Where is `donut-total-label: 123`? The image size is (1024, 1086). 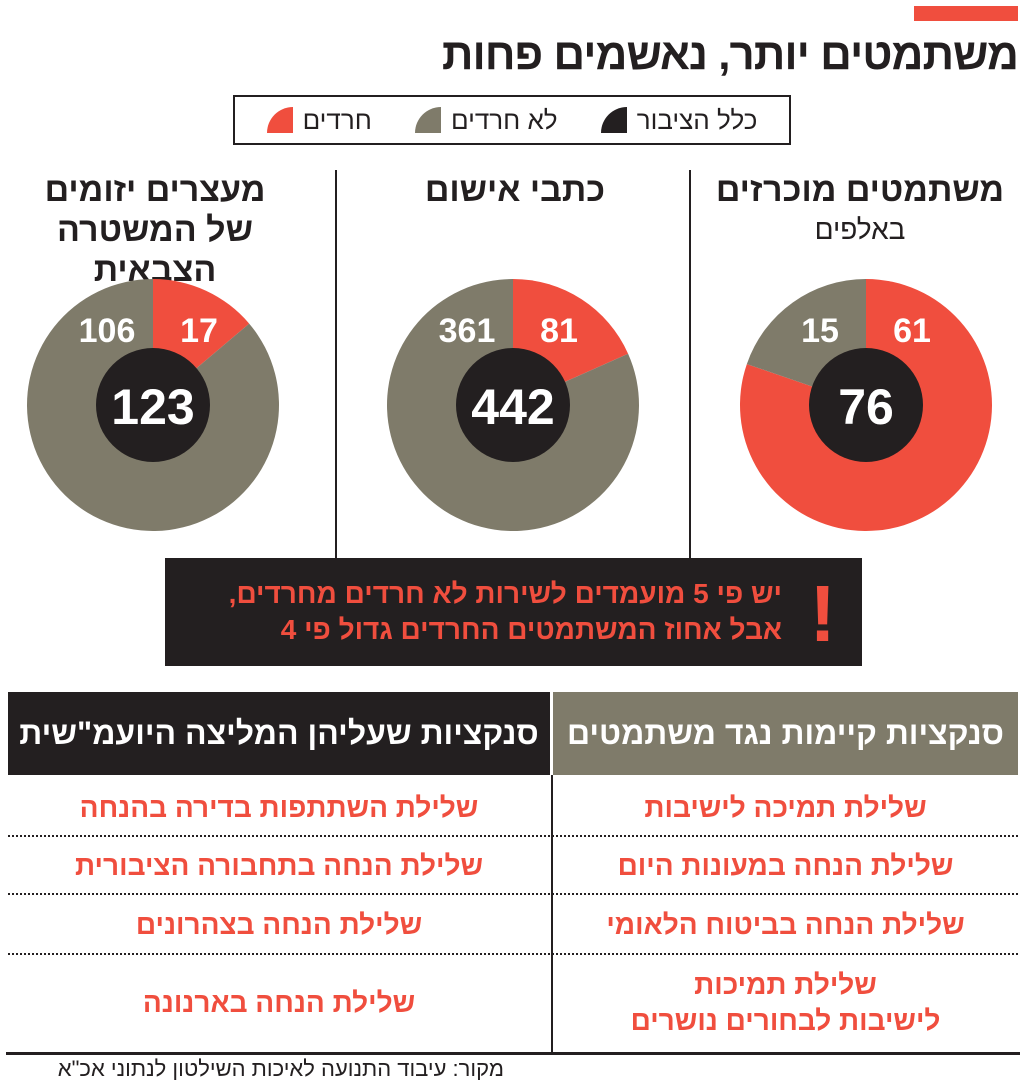
donut-total-label: 123 is located at coordinates (152, 407).